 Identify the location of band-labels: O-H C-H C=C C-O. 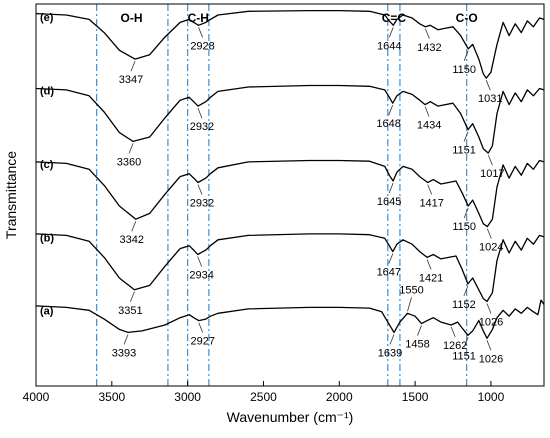
(299, 18).